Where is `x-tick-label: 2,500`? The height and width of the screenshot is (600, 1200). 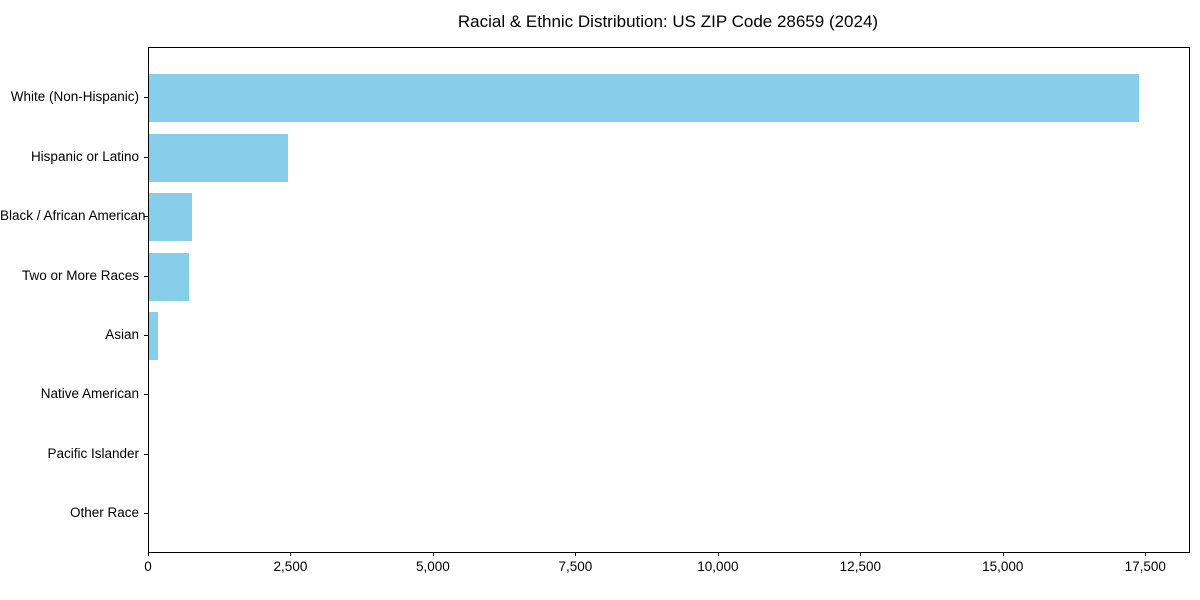 x-tick-label: 2,500 is located at coordinates (290, 566).